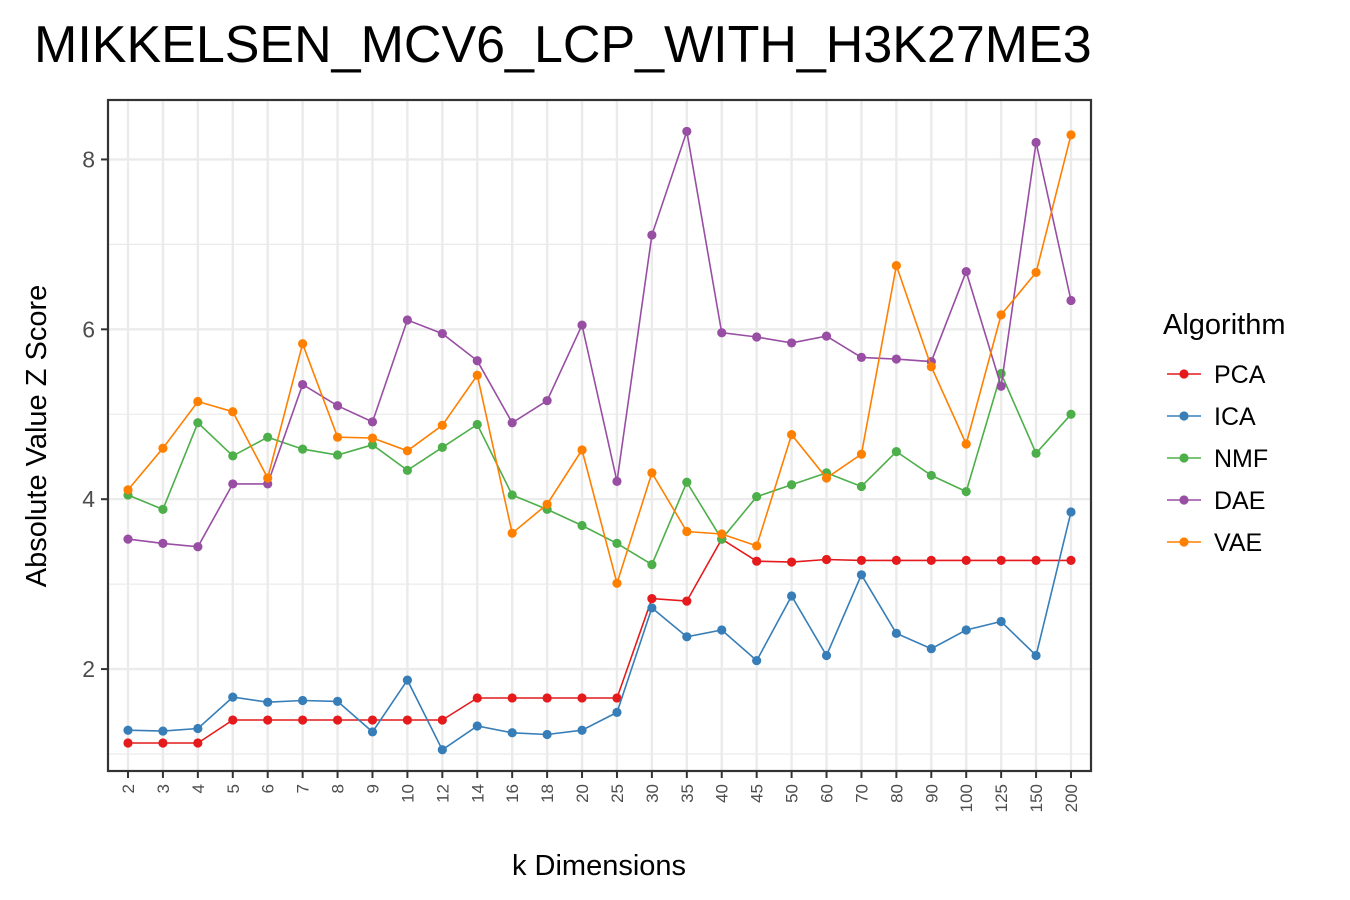  I want to click on legend-label: VAE, so click(1238, 543).